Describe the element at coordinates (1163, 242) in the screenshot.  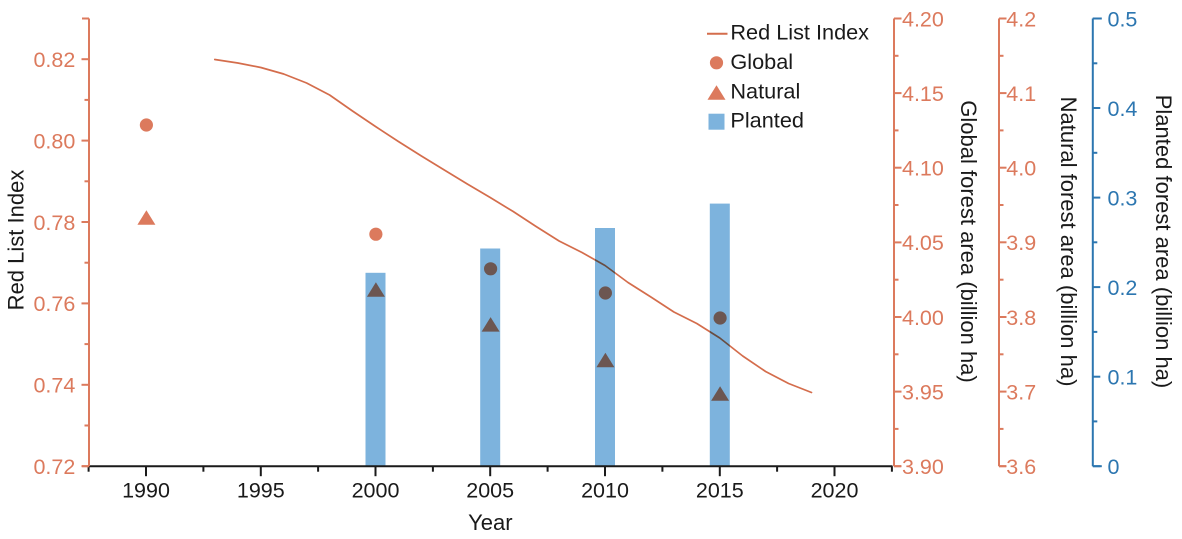
I see `svg-text:Planted forest area (billion h: Planted forest area (billion ha)` at that location.